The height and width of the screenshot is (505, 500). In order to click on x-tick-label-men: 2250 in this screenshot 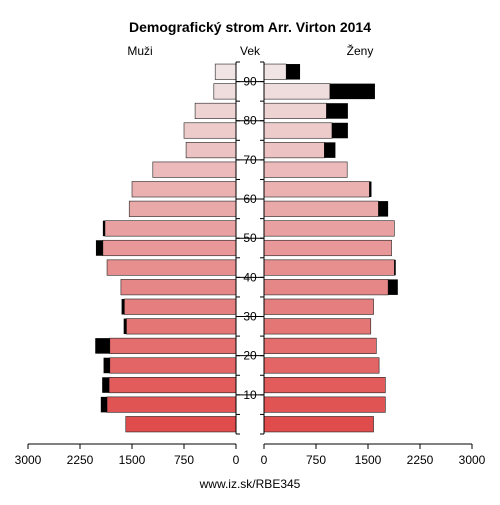, I will do `click(80, 460)`.